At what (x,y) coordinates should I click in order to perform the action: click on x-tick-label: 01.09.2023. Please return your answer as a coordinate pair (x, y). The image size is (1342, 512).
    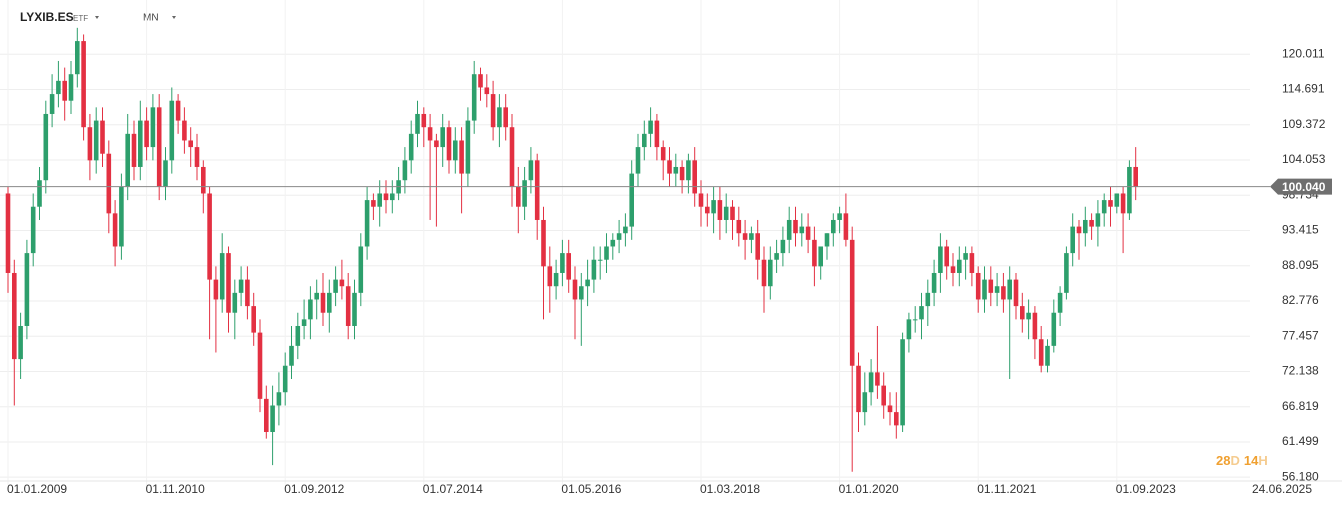
    Looking at the image, I should click on (1146, 489).